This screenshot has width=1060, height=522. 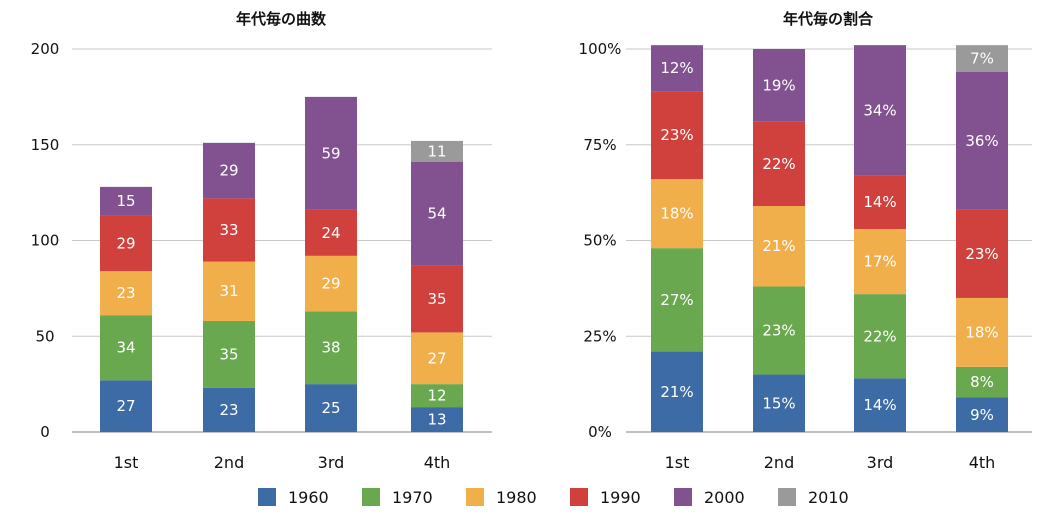 What do you see at coordinates (516, 497) in the screenshot?
I see `legend-label: 1980` at bounding box center [516, 497].